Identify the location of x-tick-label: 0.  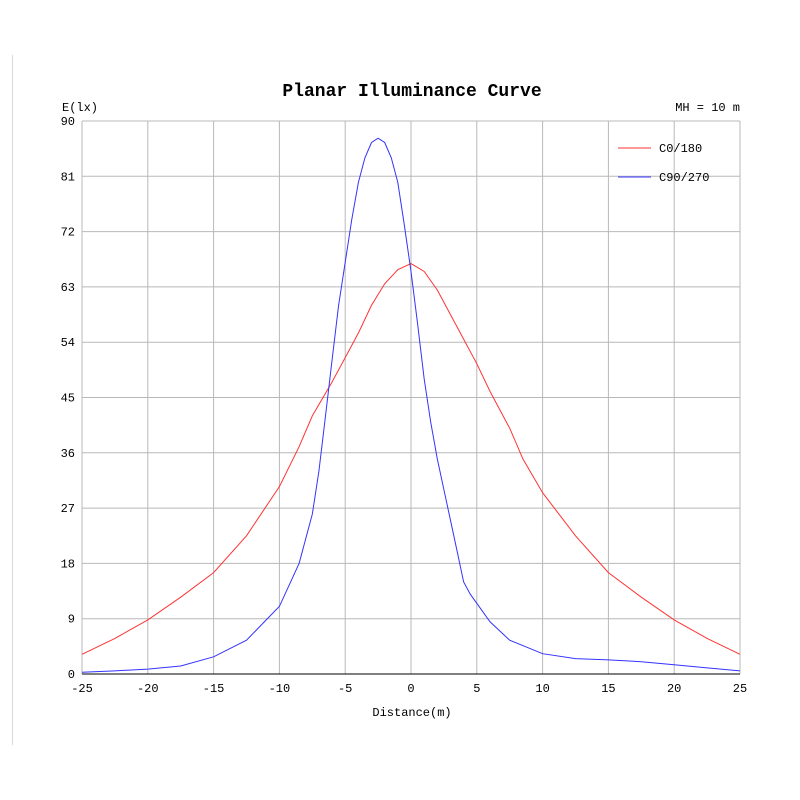
(410, 689).